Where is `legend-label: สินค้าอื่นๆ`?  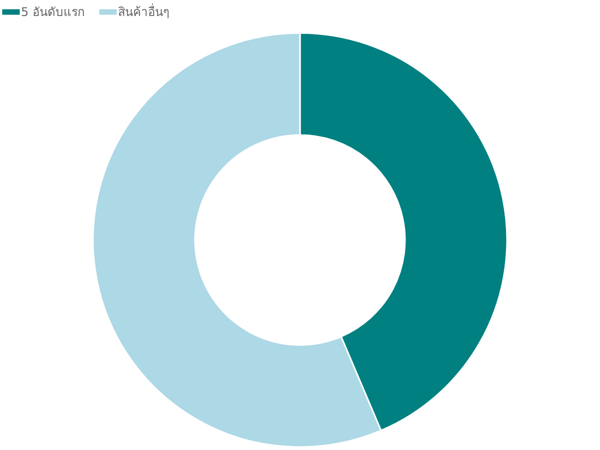
legend-label: สินค้าอื่นๆ is located at coordinates (143, 11).